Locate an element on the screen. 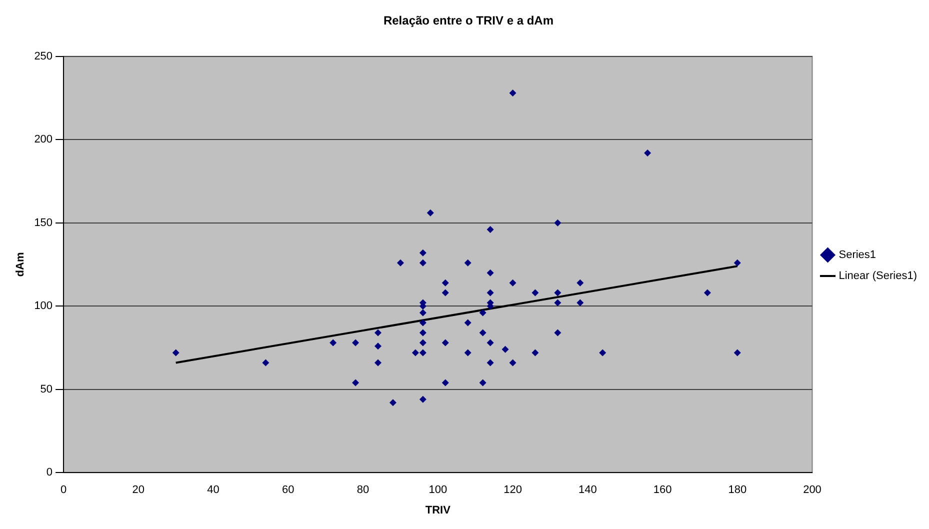 This screenshot has width=929, height=529. x-tick-label: 40 is located at coordinates (213, 490).